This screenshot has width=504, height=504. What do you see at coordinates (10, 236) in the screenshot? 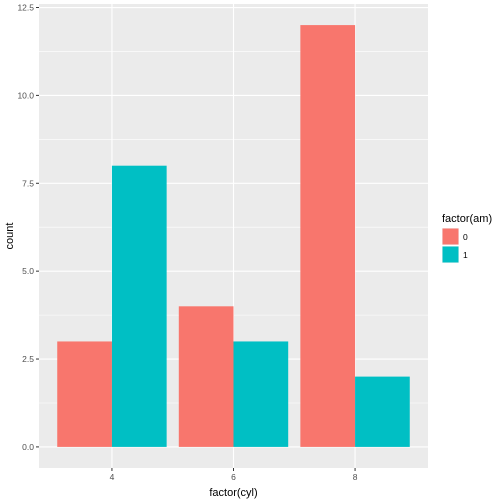
I see `y-axis-title: count` at bounding box center [10, 236].